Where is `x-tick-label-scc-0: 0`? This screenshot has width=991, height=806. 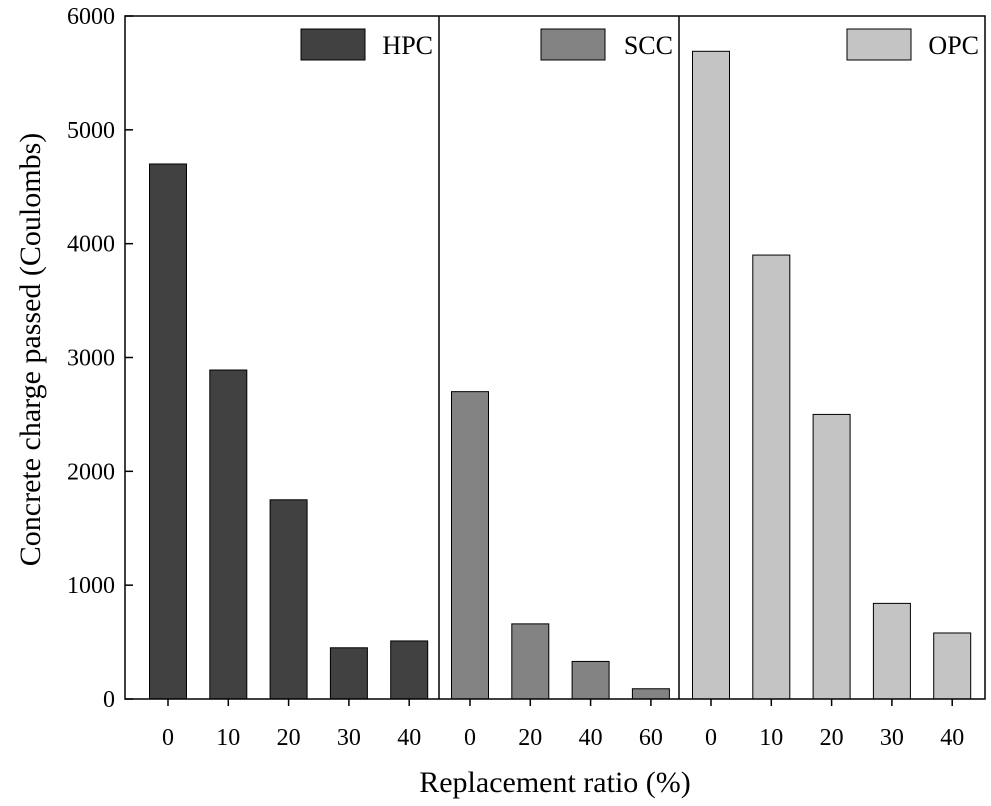
x-tick-label-scc-0: 0 is located at coordinates (470, 738).